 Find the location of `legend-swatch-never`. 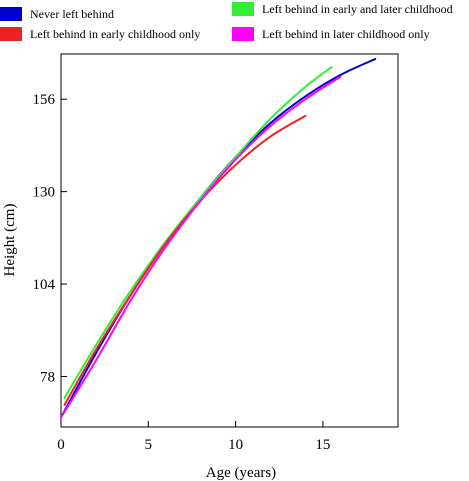

legend-swatch-never is located at coordinates (11, 14).